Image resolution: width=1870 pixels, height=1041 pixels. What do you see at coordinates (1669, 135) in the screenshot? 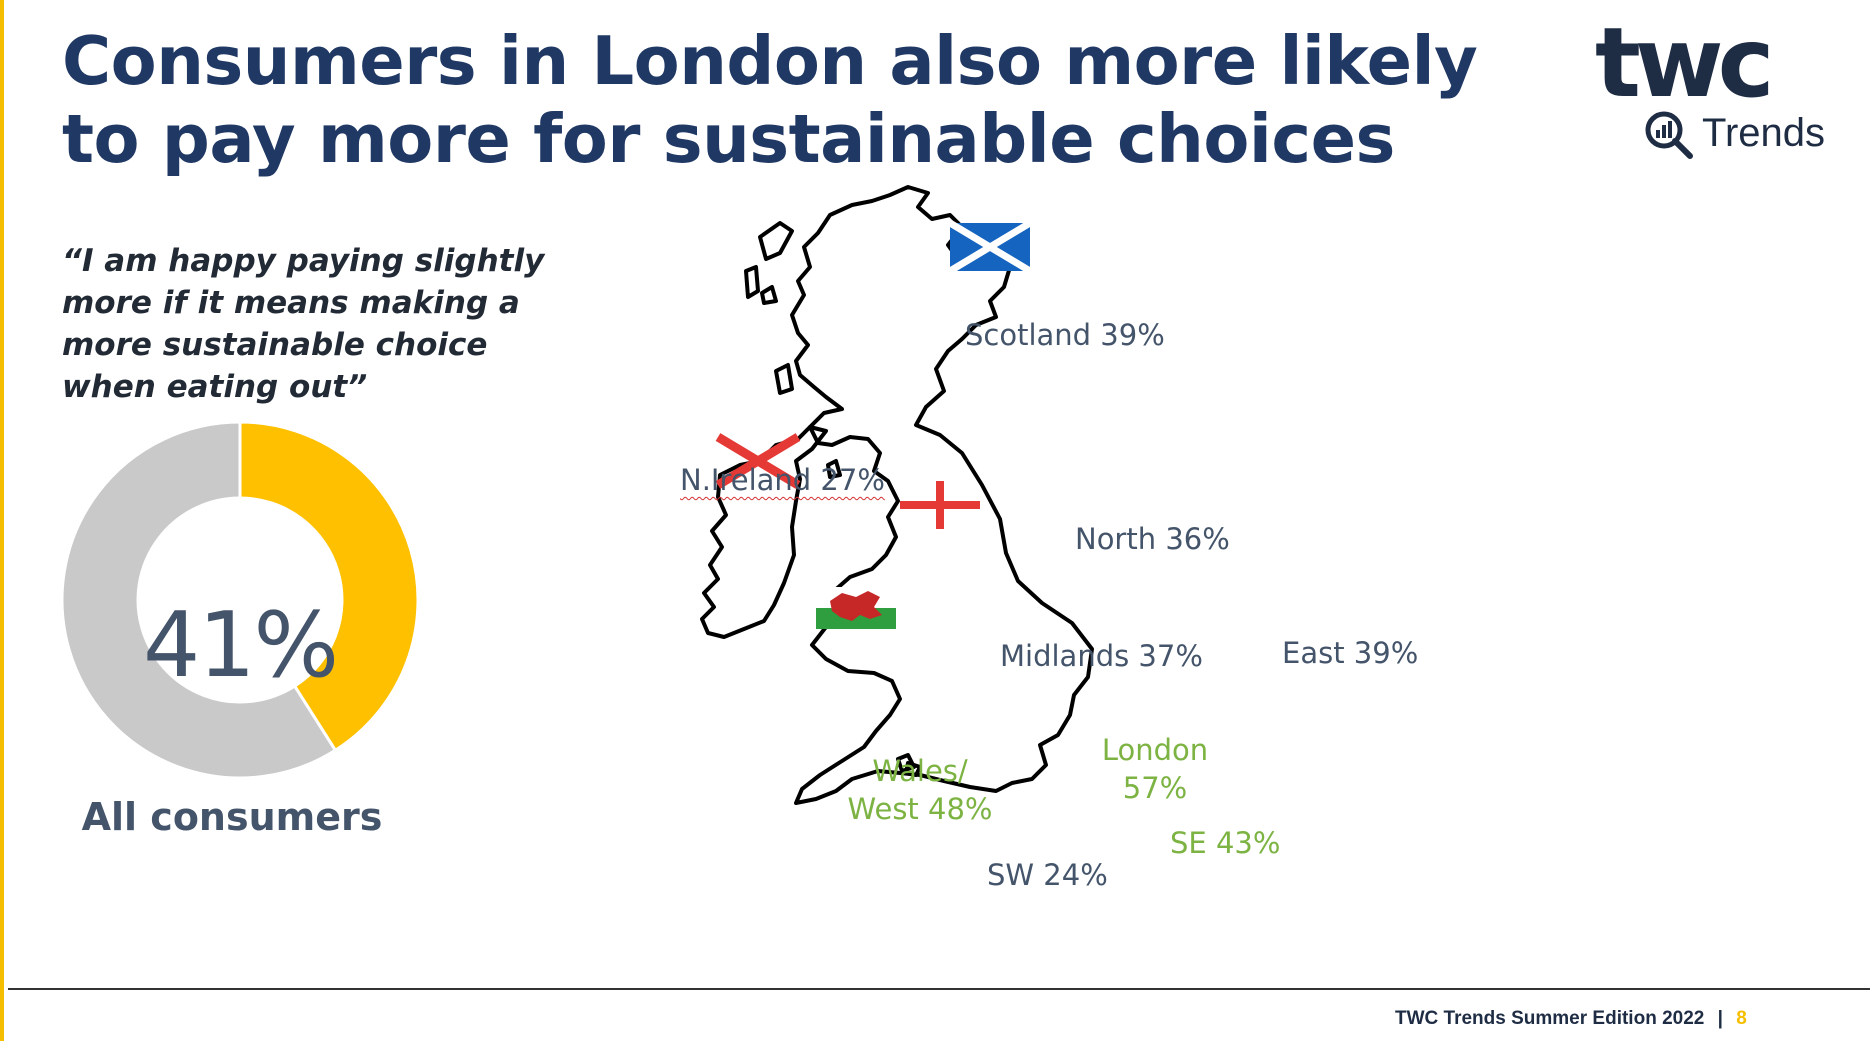
I see `magnifier-chart-icon` at bounding box center [1669, 135].